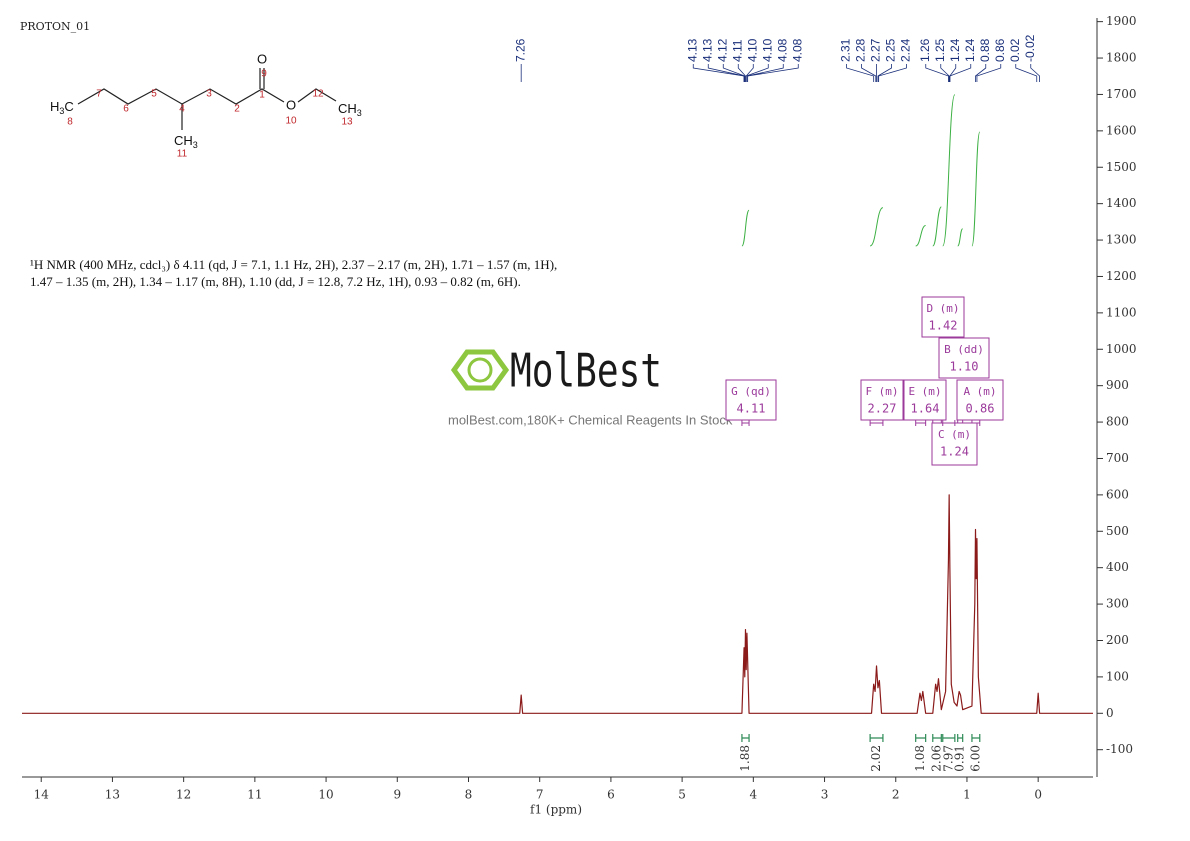  Describe the element at coordinates (876, 50) in the screenshot. I see `peak-label: 2.27` at that location.